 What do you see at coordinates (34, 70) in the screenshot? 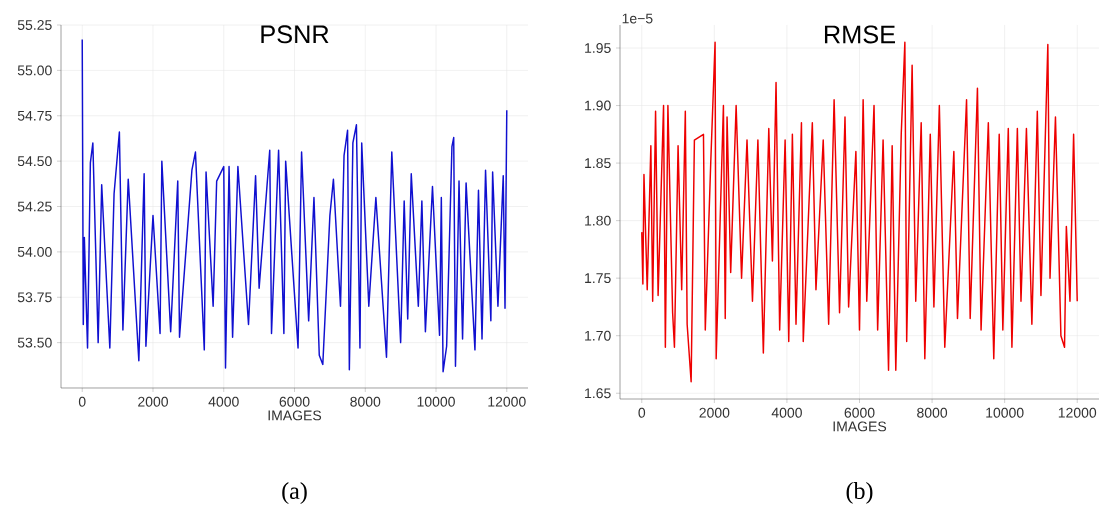
I see `y-tick-label: 55.00` at bounding box center [34, 70].